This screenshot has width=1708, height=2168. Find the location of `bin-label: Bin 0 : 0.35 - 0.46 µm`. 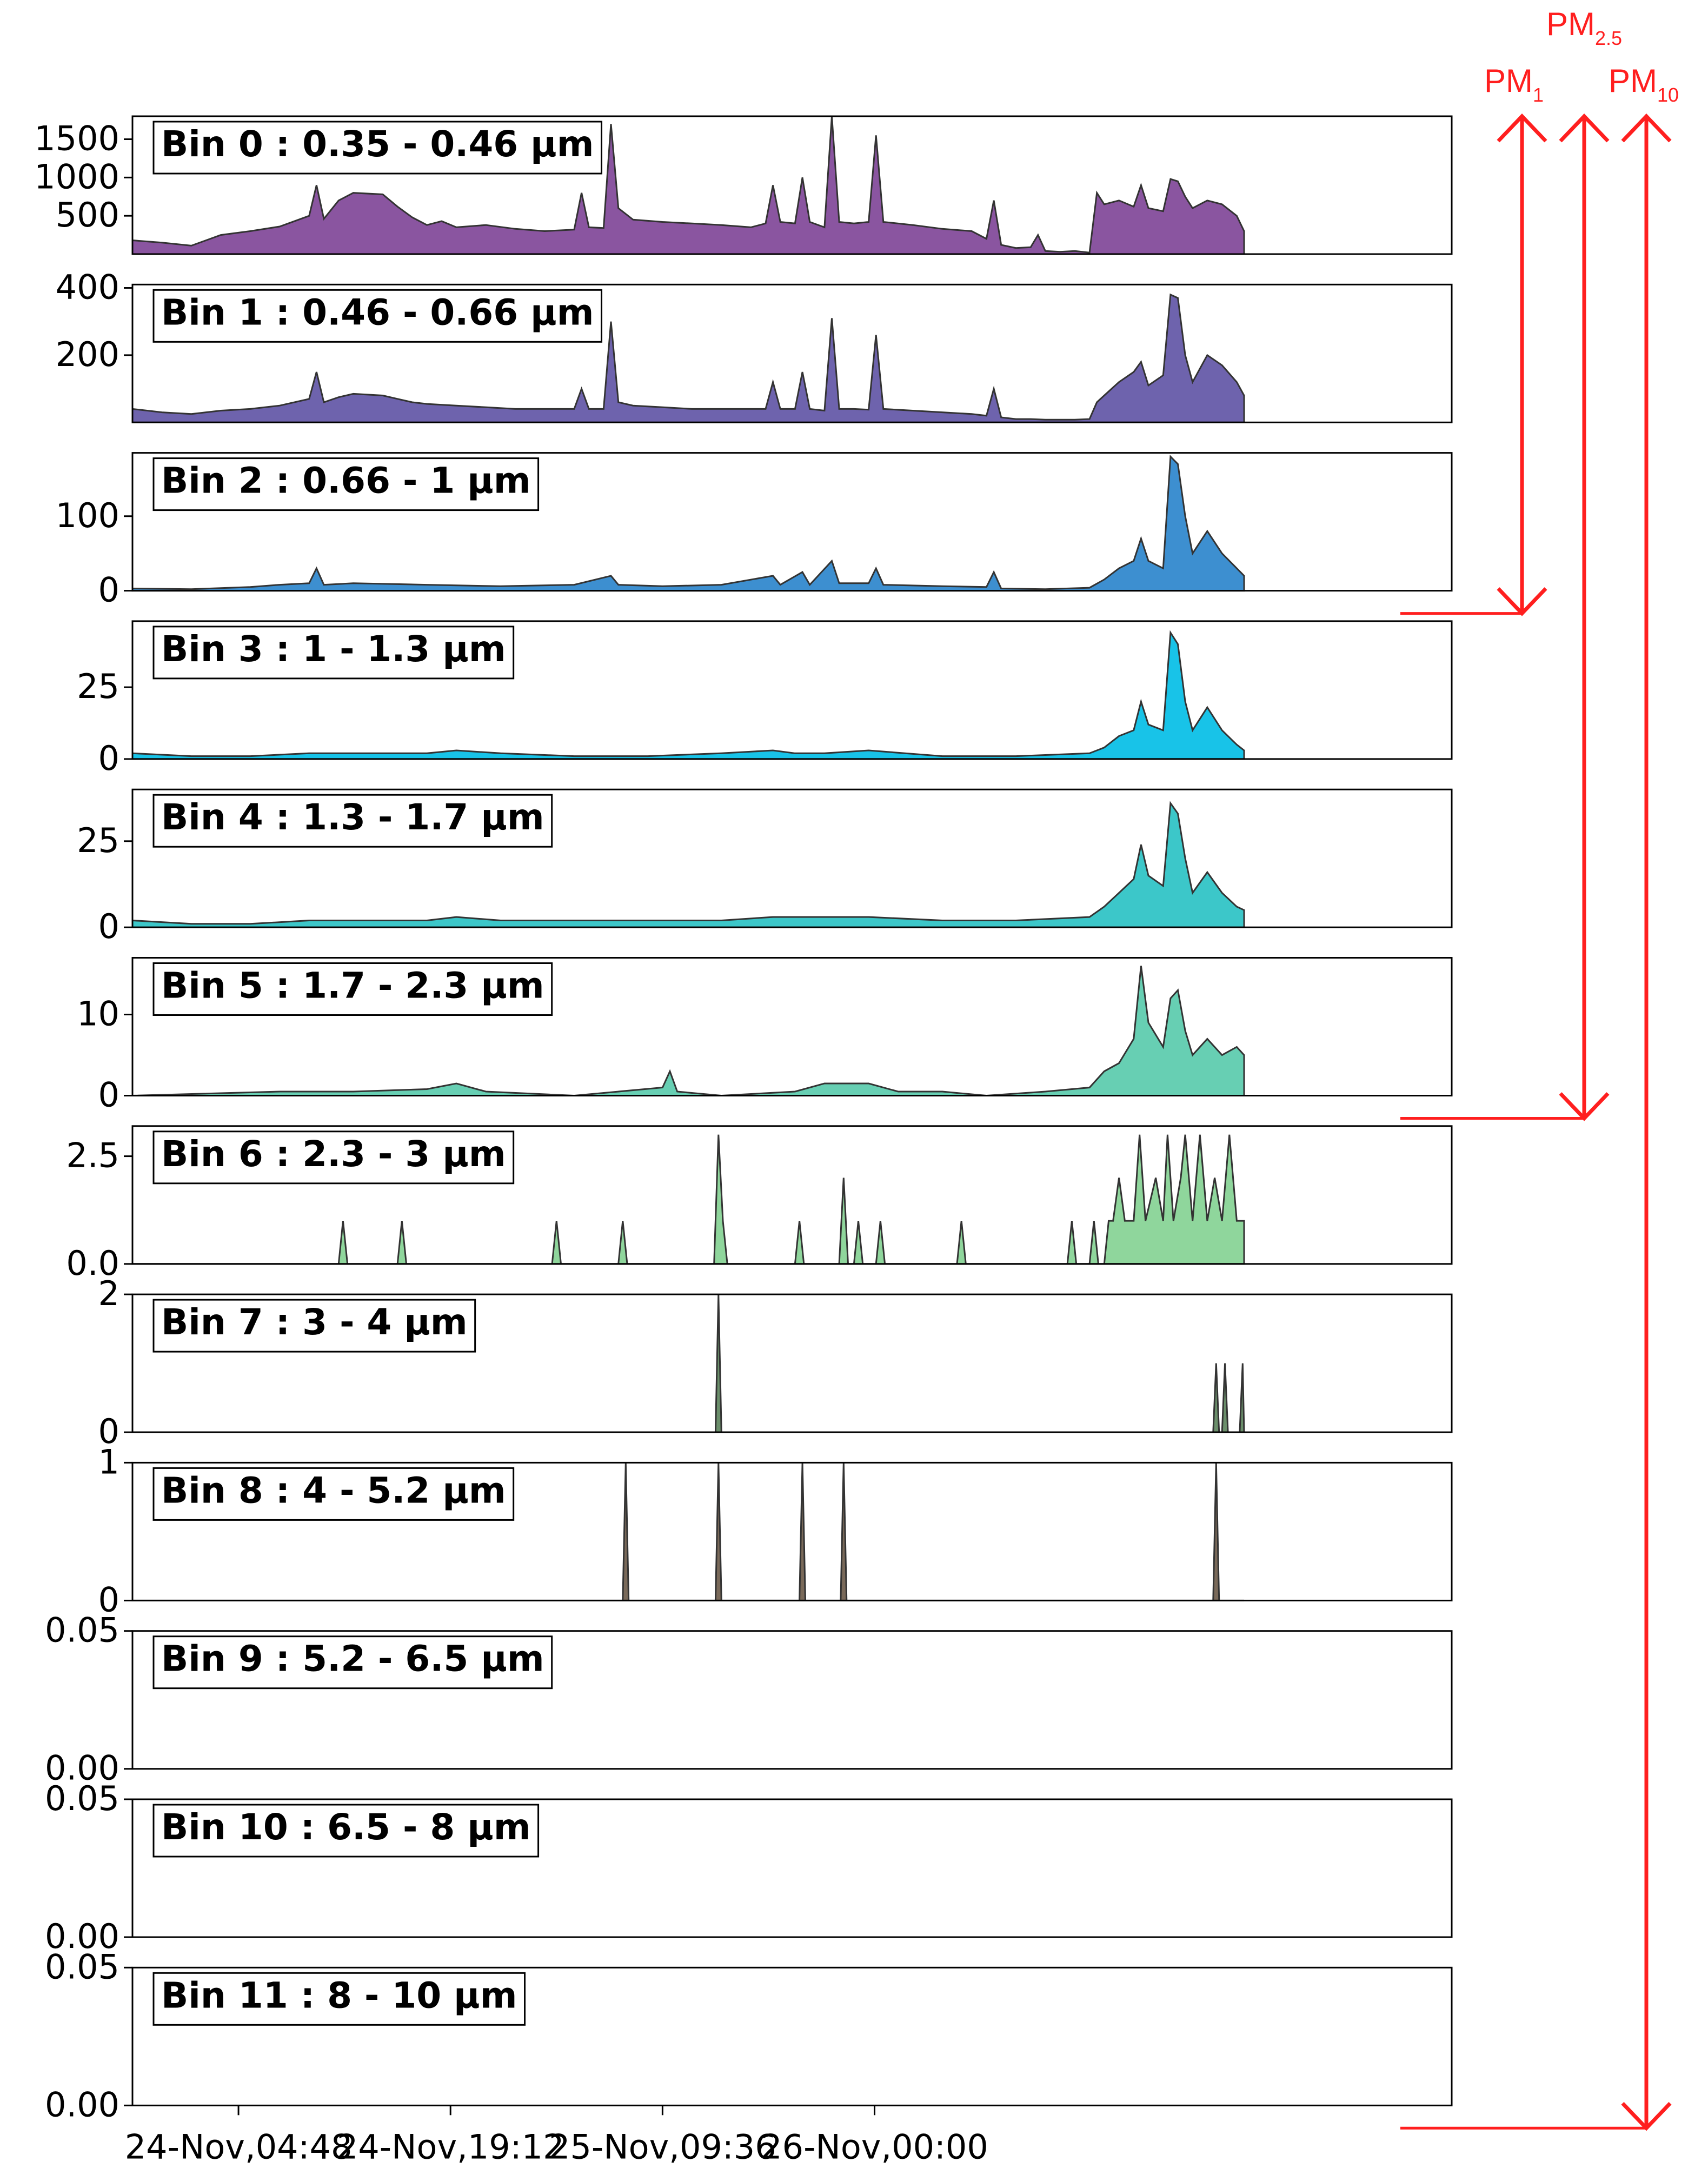

bin-label: Bin 0 : 0.35 - 0.46 µm is located at coordinates (377, 144).